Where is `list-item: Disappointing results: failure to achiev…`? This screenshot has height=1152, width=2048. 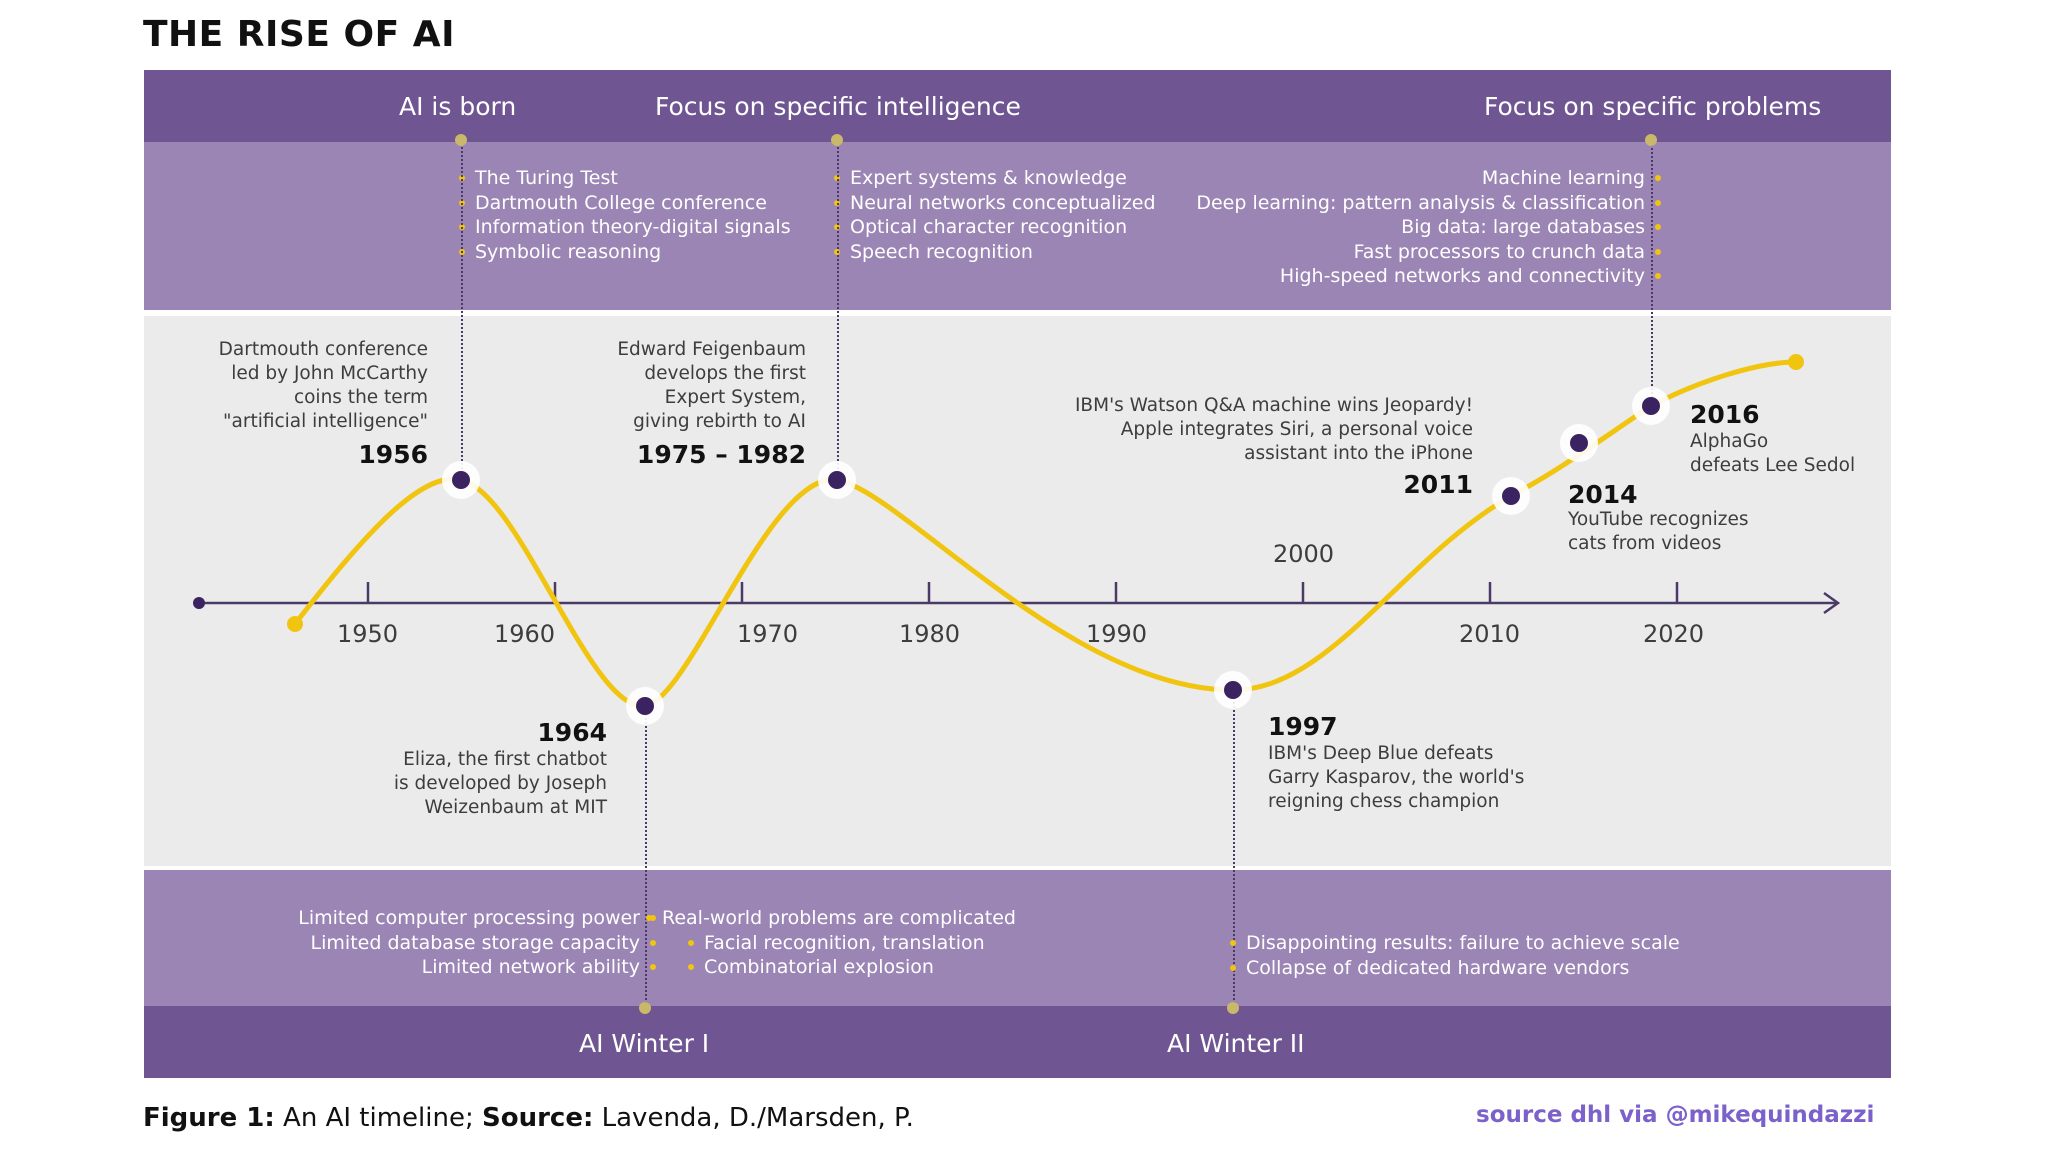 list-item: Disappointing results: failure to achiev… is located at coordinates (1455, 943).